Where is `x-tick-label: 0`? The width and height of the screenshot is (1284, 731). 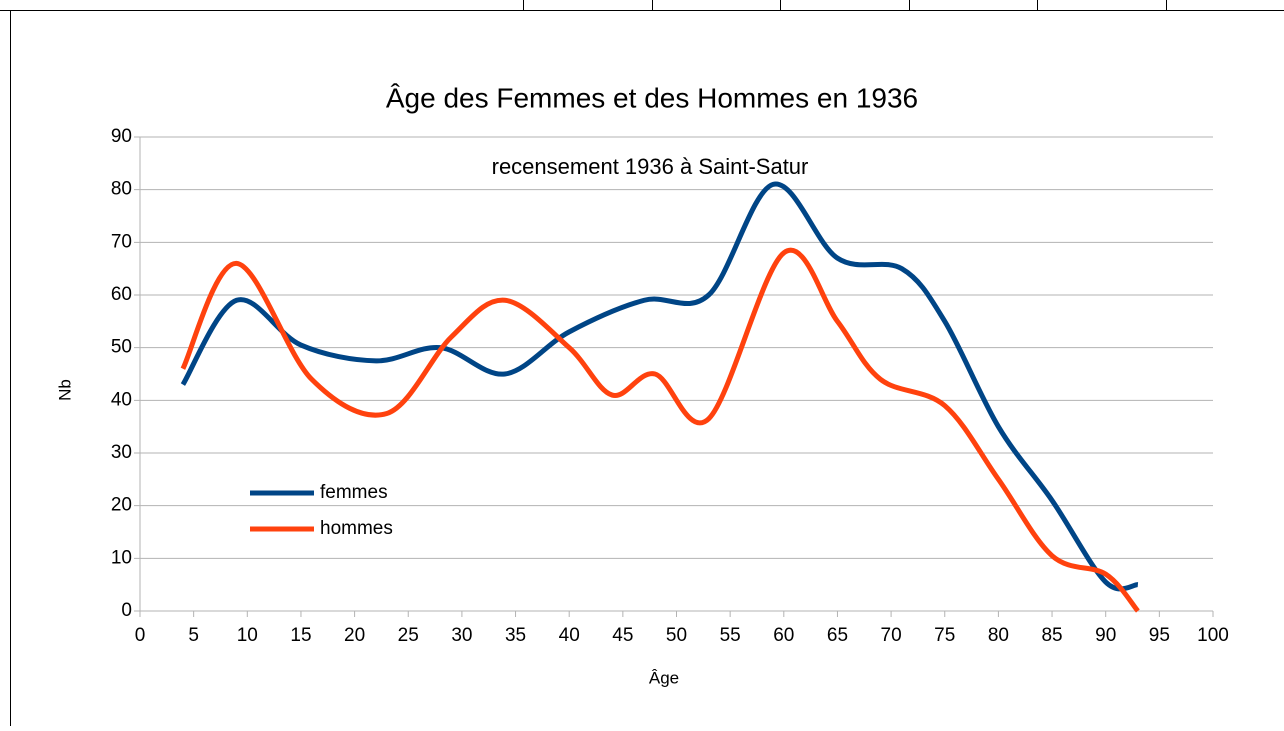
x-tick-label: 0 is located at coordinates (140, 635).